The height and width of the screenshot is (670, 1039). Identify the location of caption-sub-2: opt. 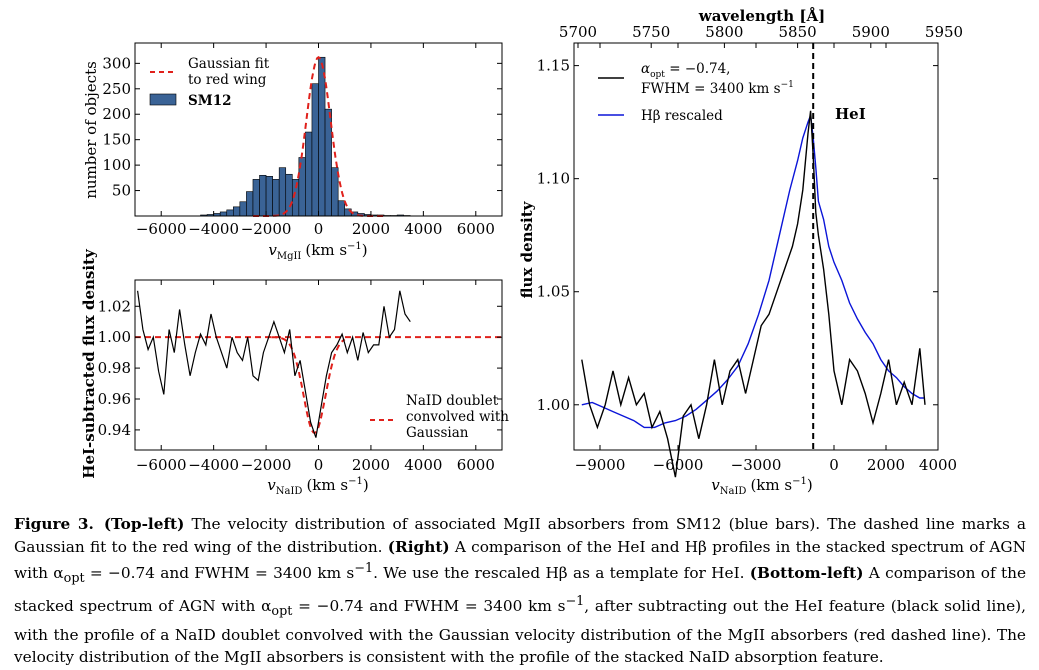
(74, 579).